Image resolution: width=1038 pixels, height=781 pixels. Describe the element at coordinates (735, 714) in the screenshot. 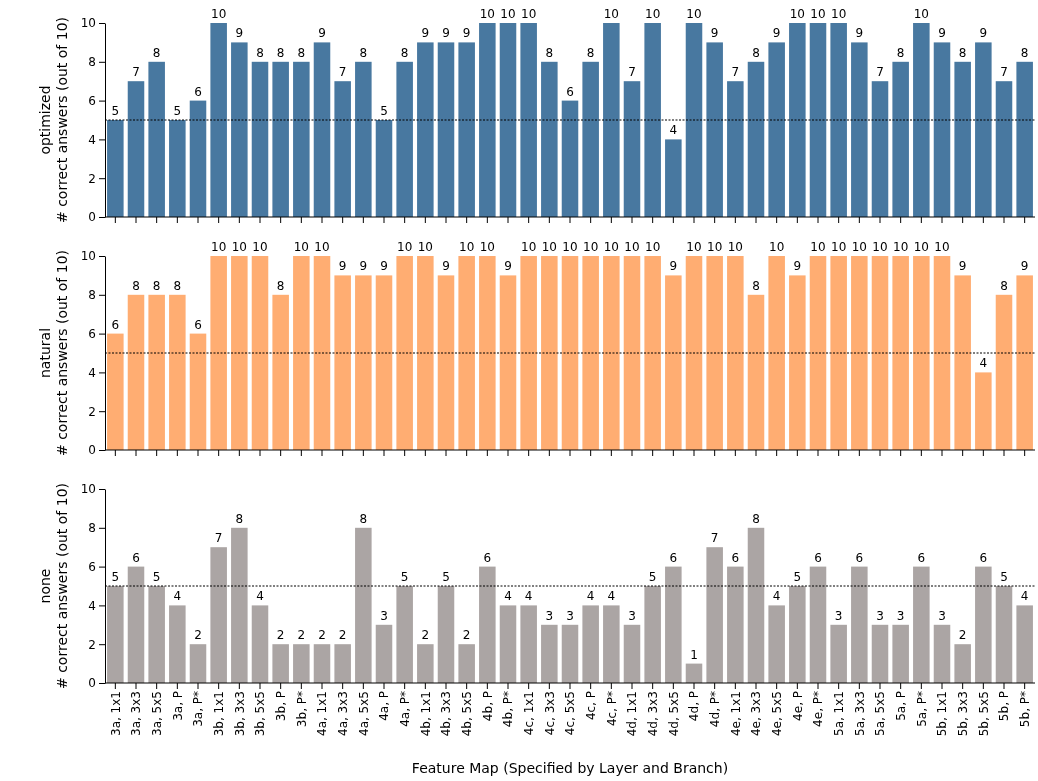

I see `x-tick-label: 4e, 1x1` at that location.